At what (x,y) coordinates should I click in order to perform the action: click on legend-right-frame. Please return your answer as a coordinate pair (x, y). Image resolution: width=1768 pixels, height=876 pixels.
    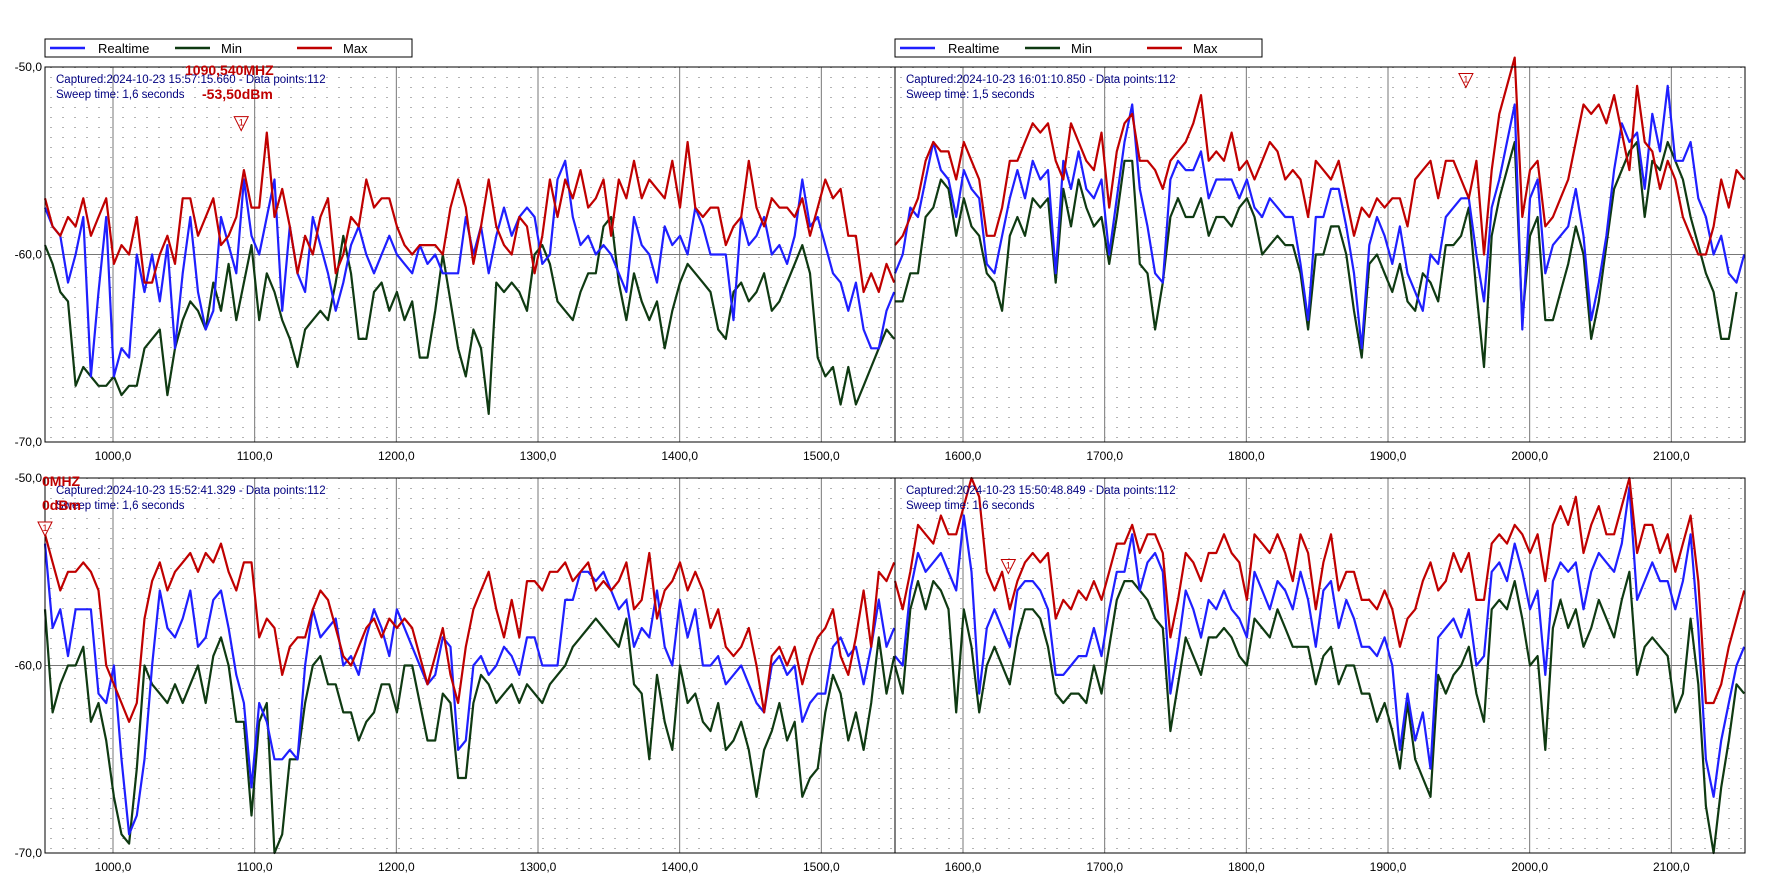
    Looking at the image, I should click on (1078, 48).